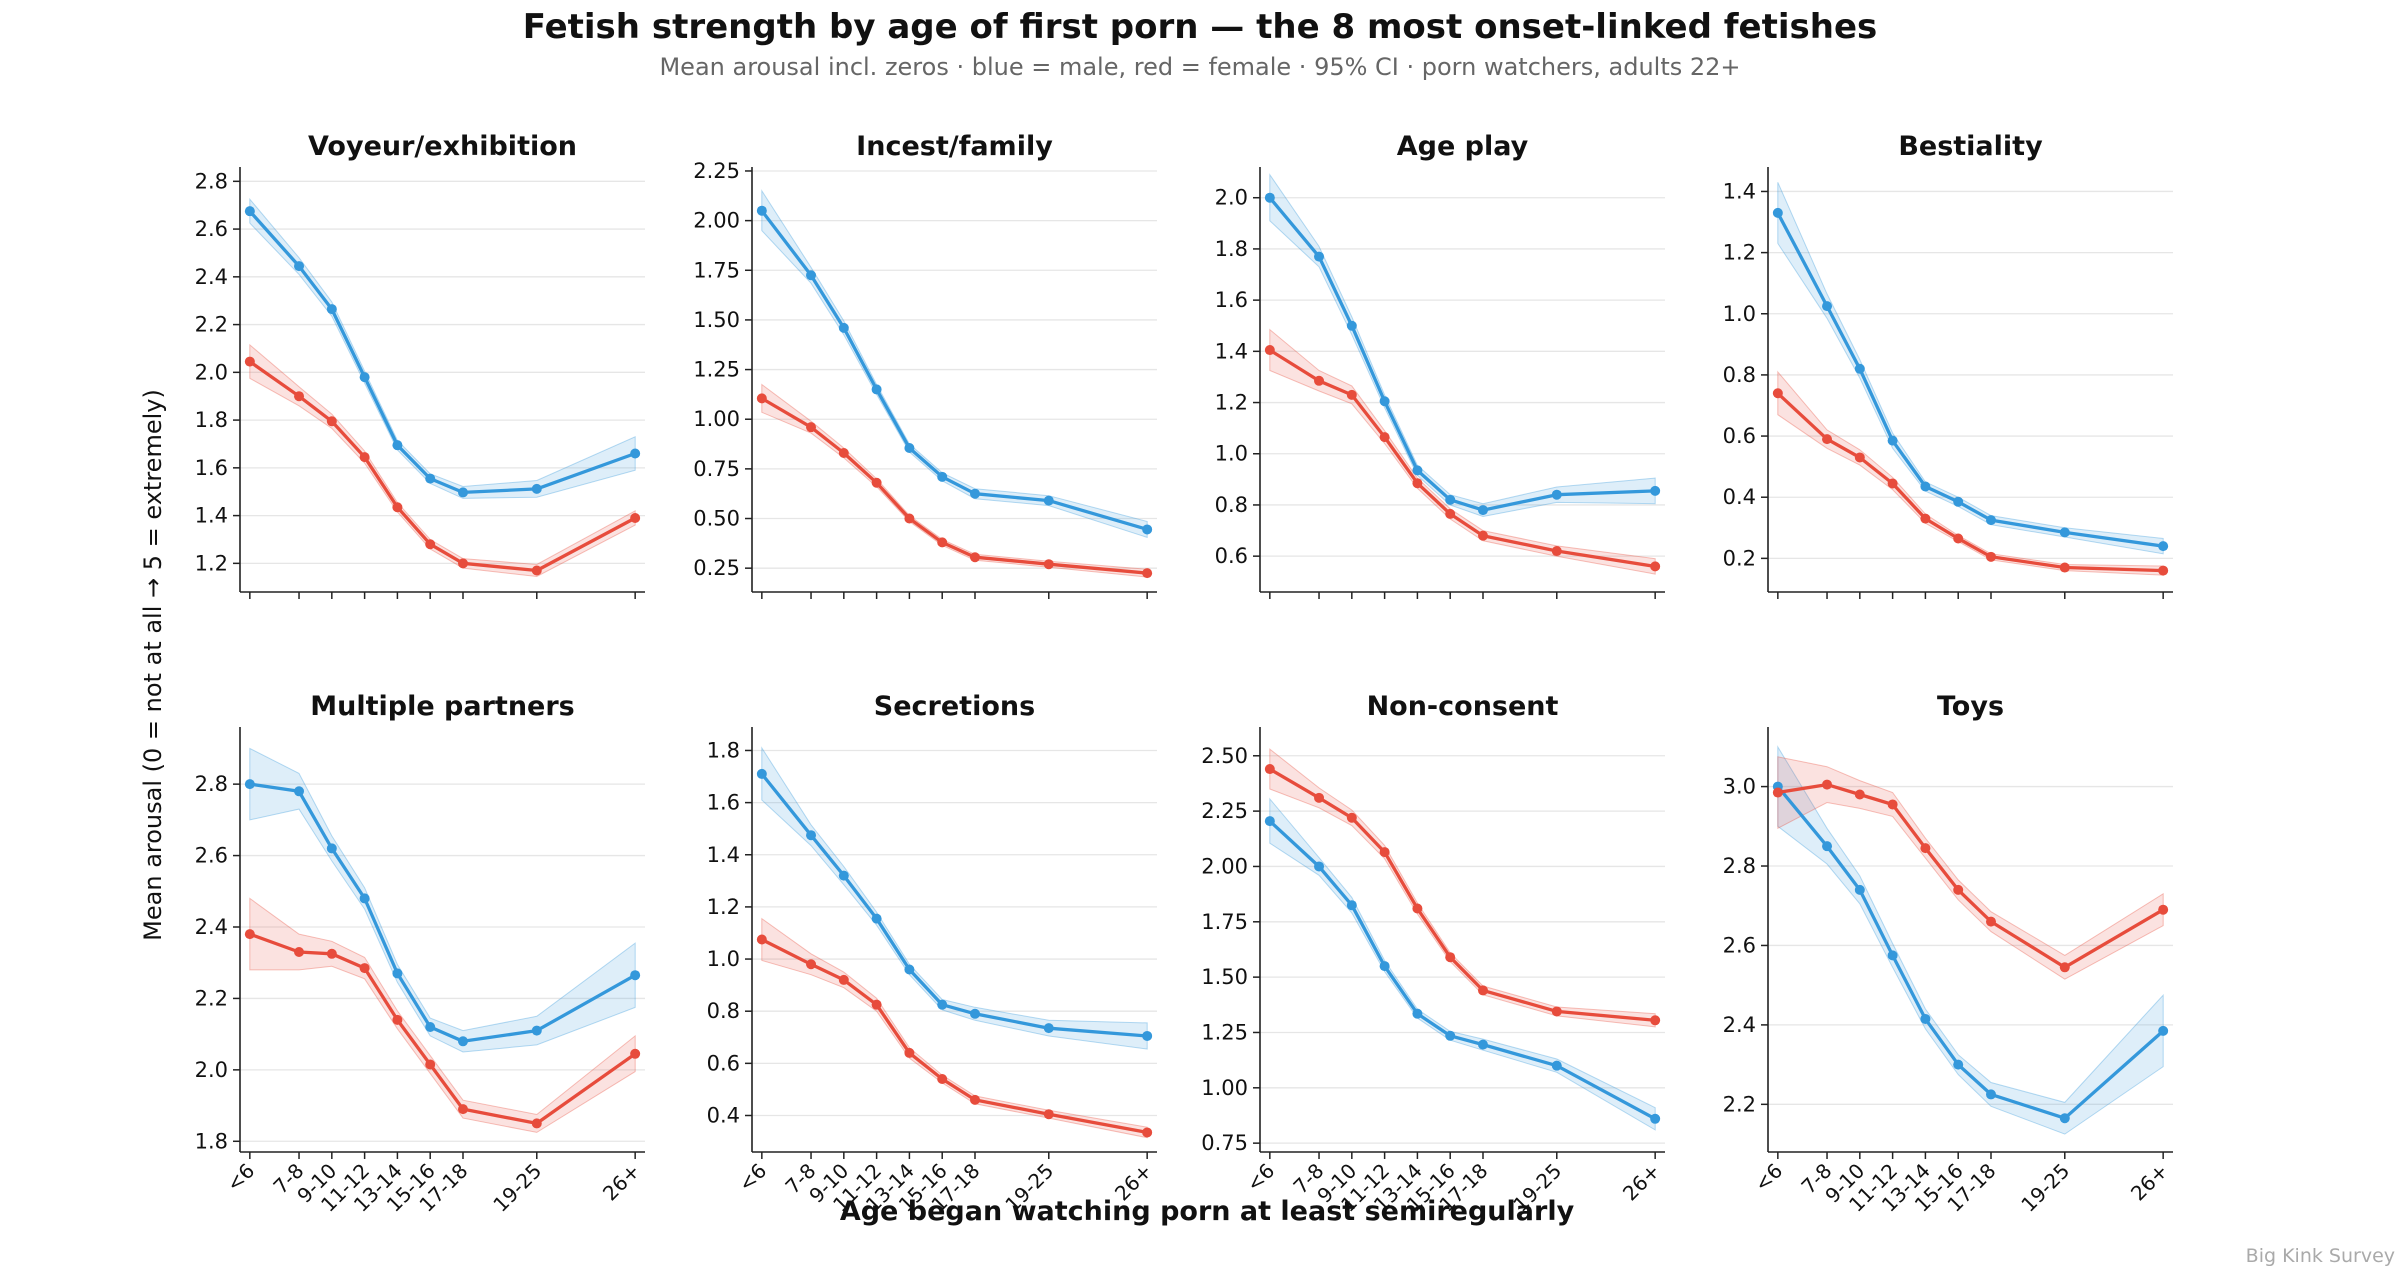 This screenshot has width=2400, height=1275. Describe the element at coordinates (1739, 1104) in the screenshot. I see `y-tick-label: 2.2` at that location.